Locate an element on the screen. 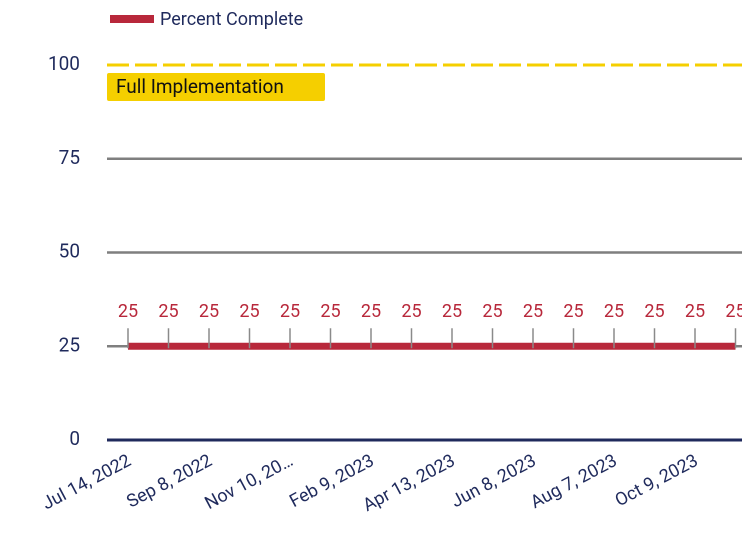 Image resolution: width=742 pixels, height=536 pixels. y-tick-label: 25 is located at coordinates (69, 344).